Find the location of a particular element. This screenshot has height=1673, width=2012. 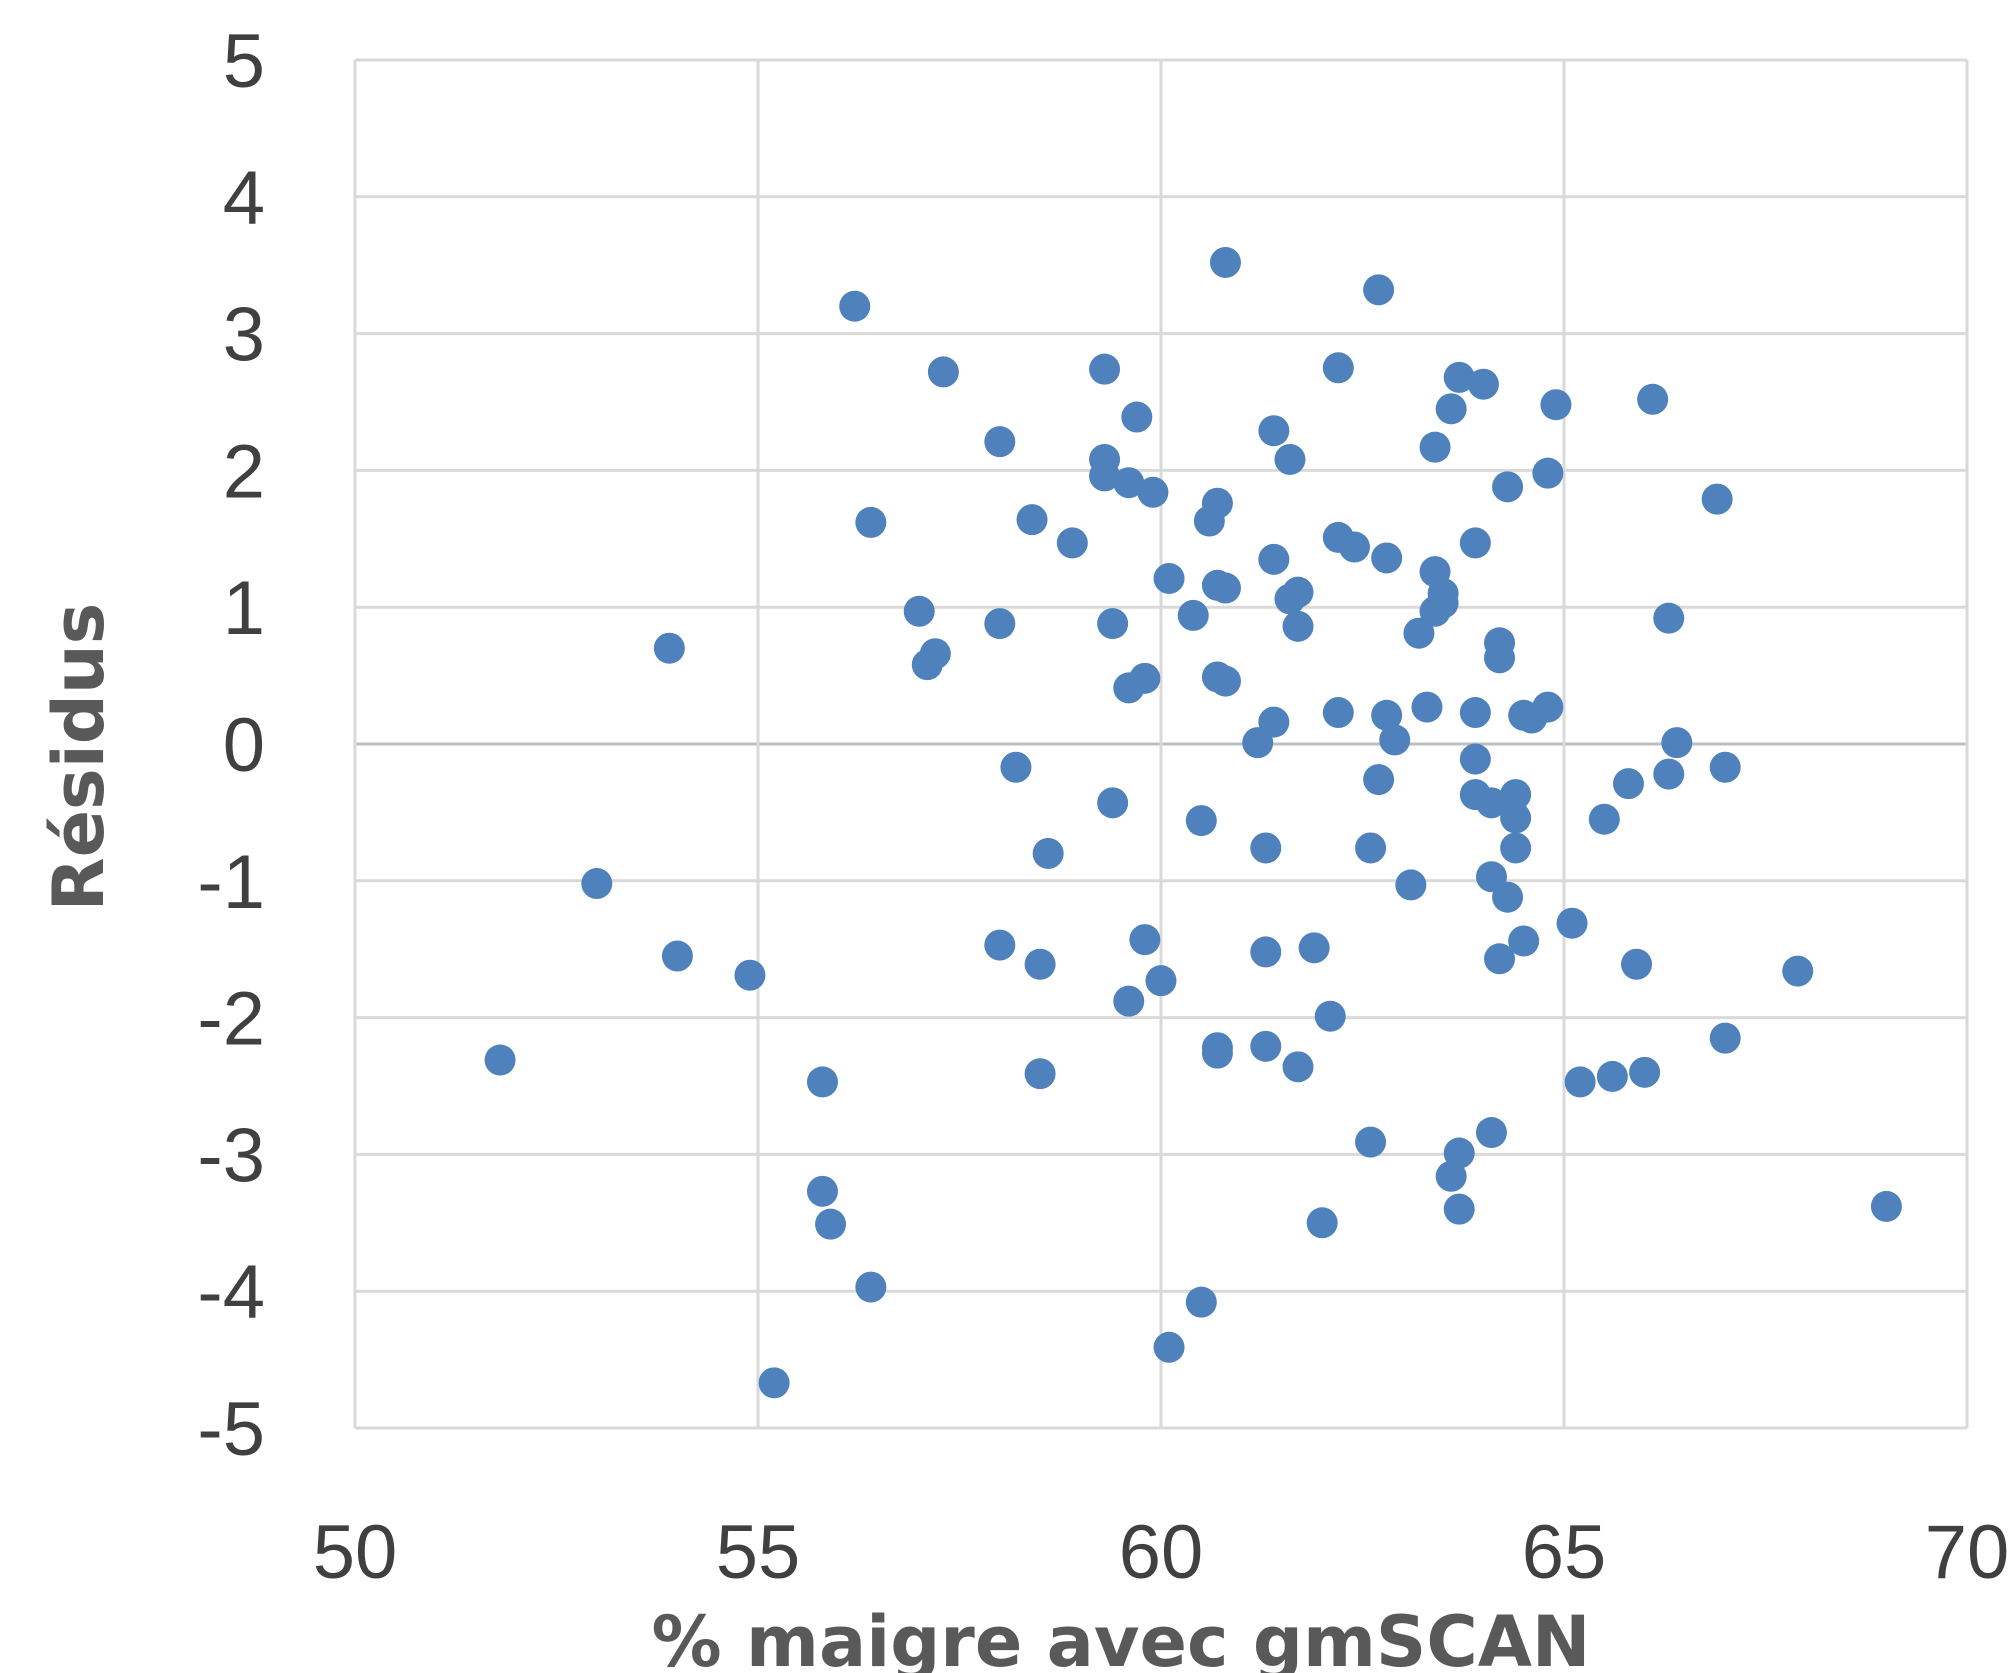

x-axis-title: % maigre avec gmSCAN is located at coordinates (1121, 1637).